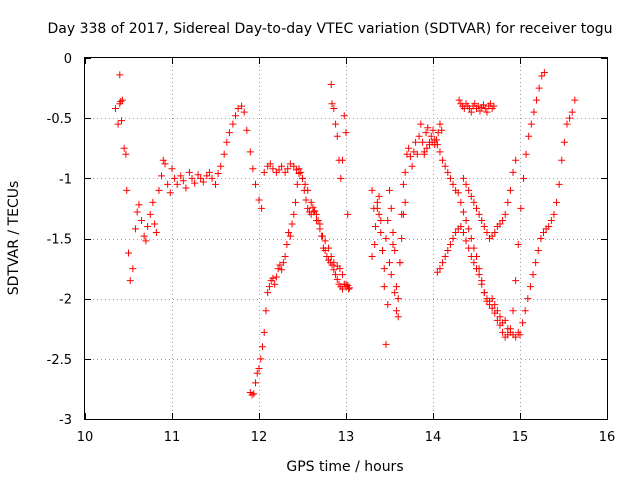  Describe the element at coordinates (433, 437) in the screenshot. I see `x-tick-label: 14` at that location.